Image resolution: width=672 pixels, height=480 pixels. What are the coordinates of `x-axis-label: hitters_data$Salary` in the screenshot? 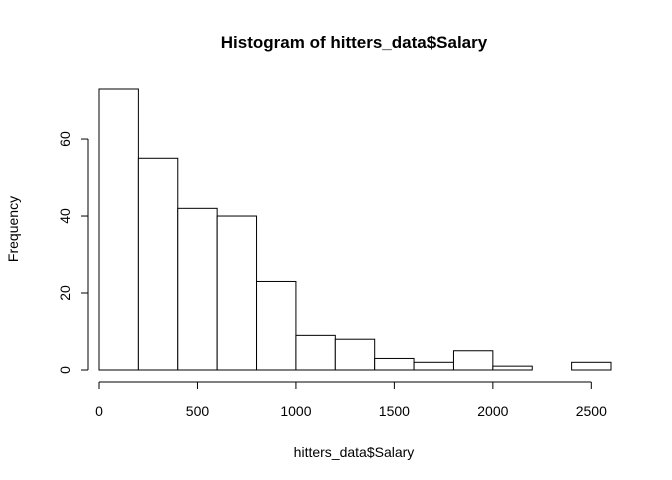 It's located at (354, 452).